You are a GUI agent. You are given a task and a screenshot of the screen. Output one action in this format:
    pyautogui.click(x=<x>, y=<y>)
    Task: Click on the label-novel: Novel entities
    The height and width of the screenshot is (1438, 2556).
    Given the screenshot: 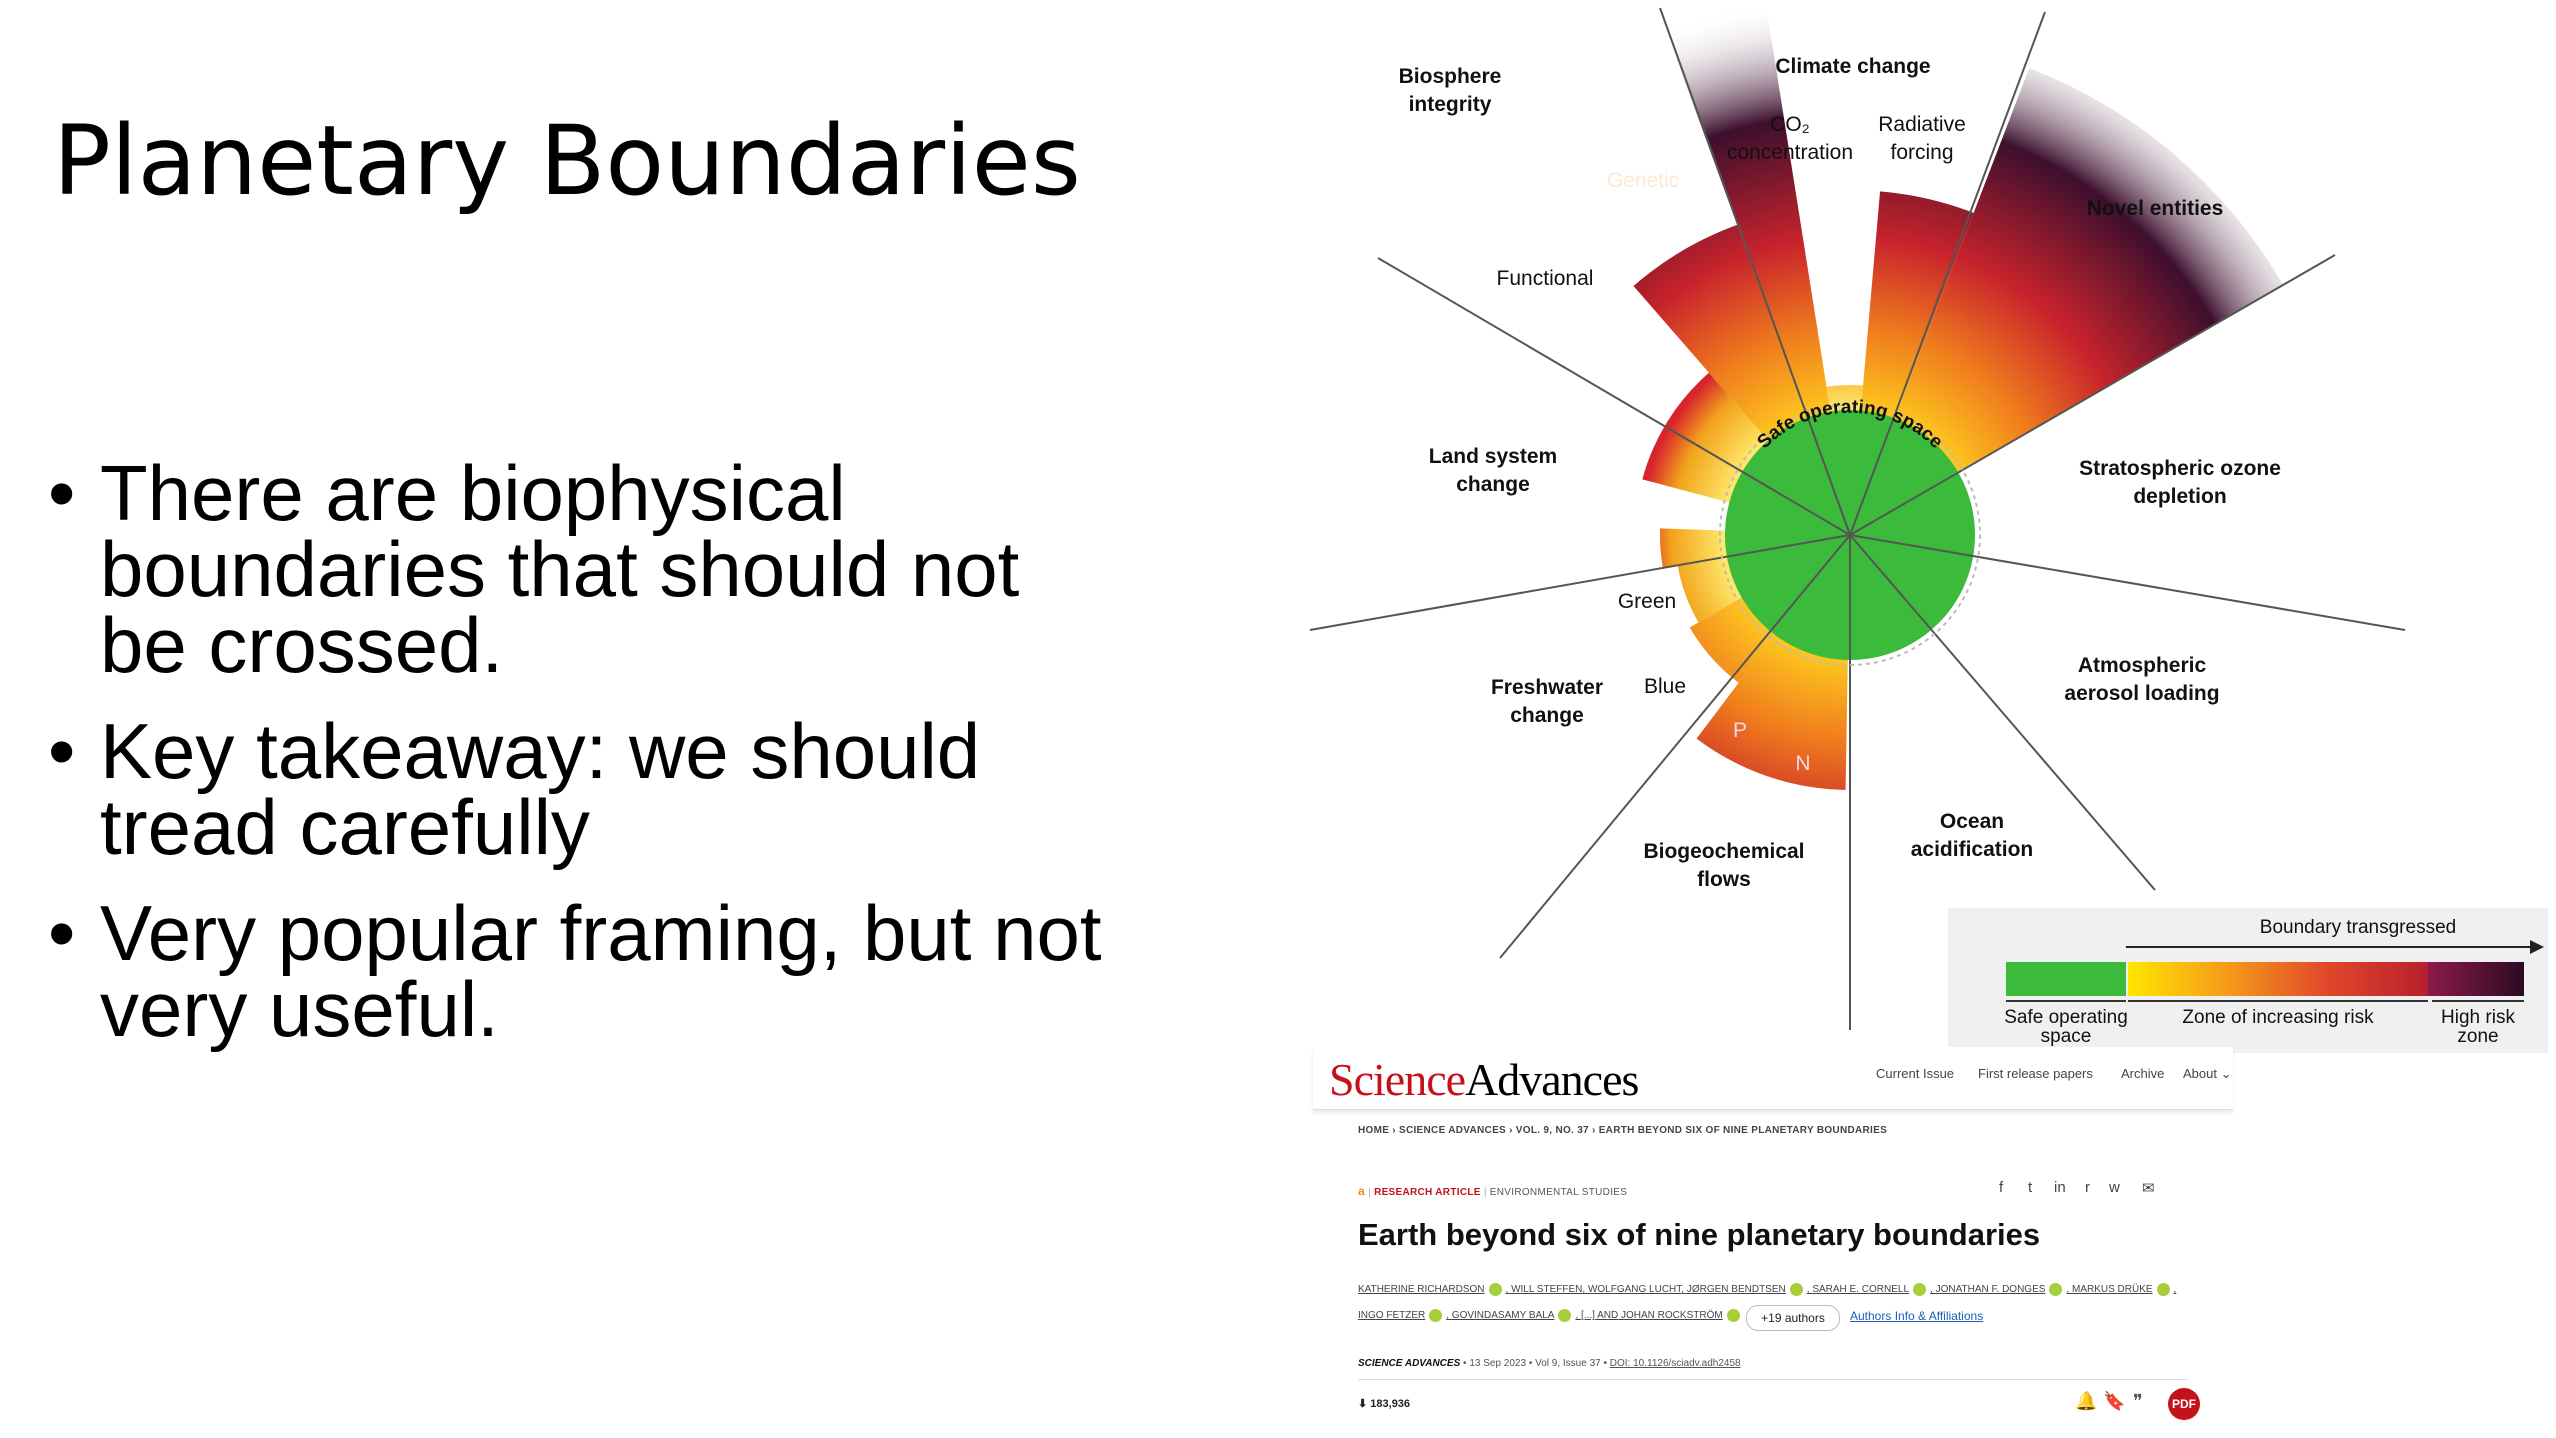 What is the action you would take?
    pyautogui.click(x=2155, y=208)
    